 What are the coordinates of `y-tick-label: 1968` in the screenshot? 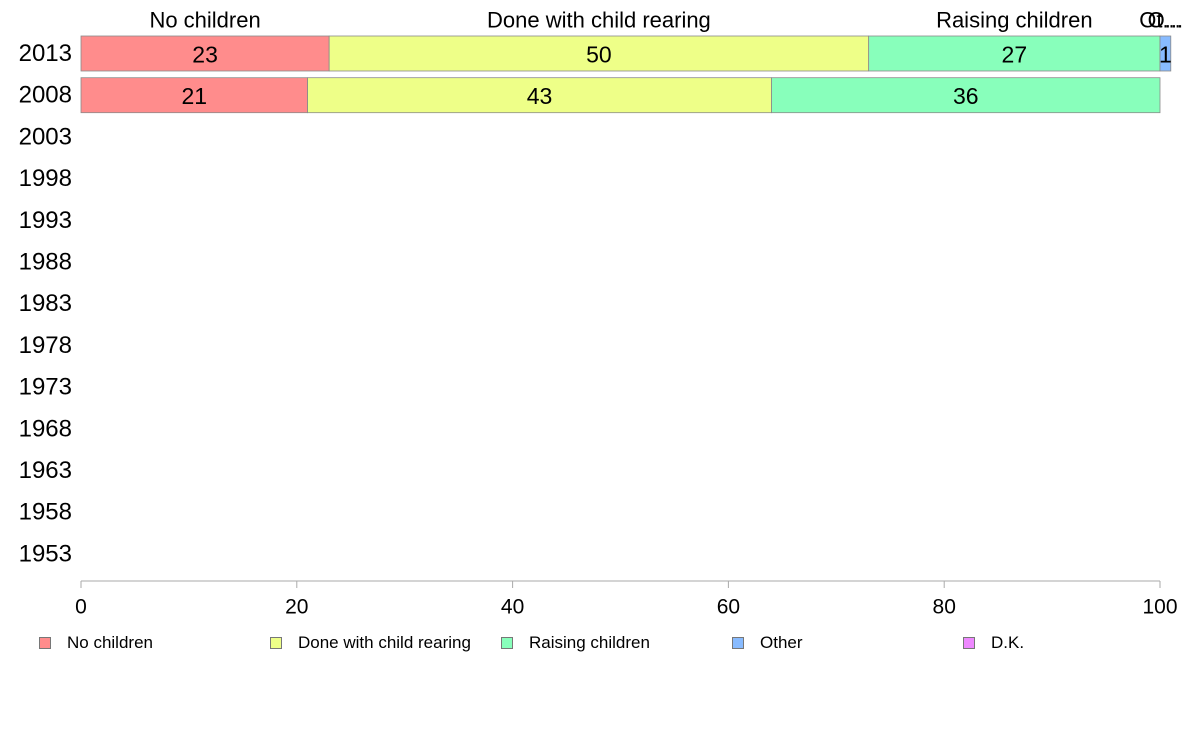 It's located at (45, 428).